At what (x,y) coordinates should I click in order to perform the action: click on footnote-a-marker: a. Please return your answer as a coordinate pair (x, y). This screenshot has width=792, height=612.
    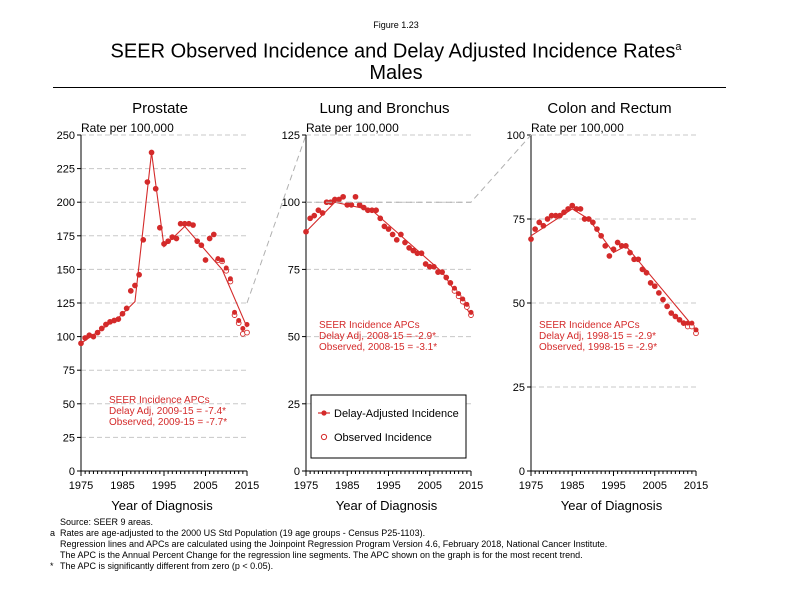
    Looking at the image, I should click on (53, 533).